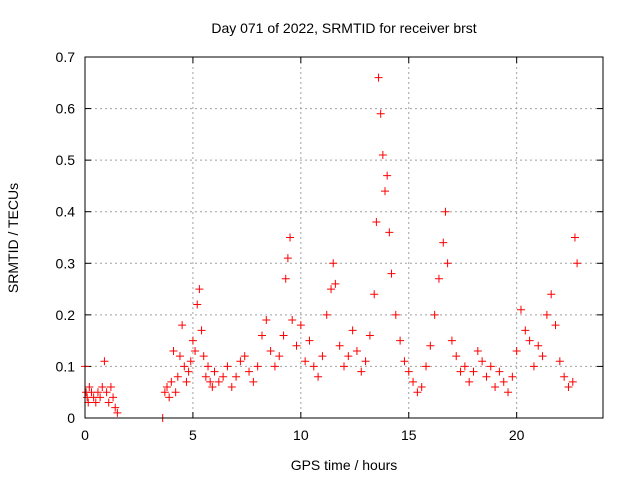 This screenshot has height=480, width=640. What do you see at coordinates (409, 435) in the screenshot?
I see `x-tick-label: 15` at bounding box center [409, 435].